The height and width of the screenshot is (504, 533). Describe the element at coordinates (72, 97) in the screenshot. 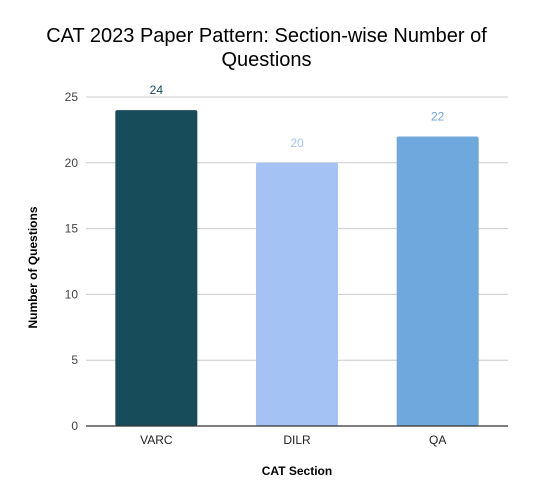

I see `y-tick-label: 25` at that location.